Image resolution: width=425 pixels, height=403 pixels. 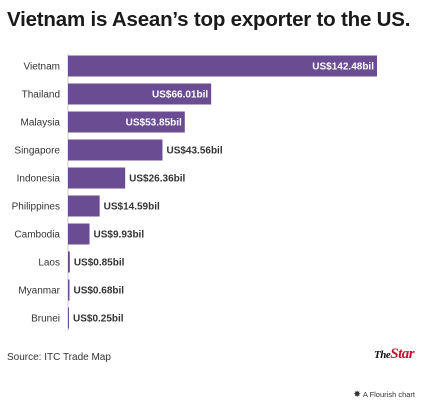 I want to click on bar-philippines, so click(x=84, y=206).